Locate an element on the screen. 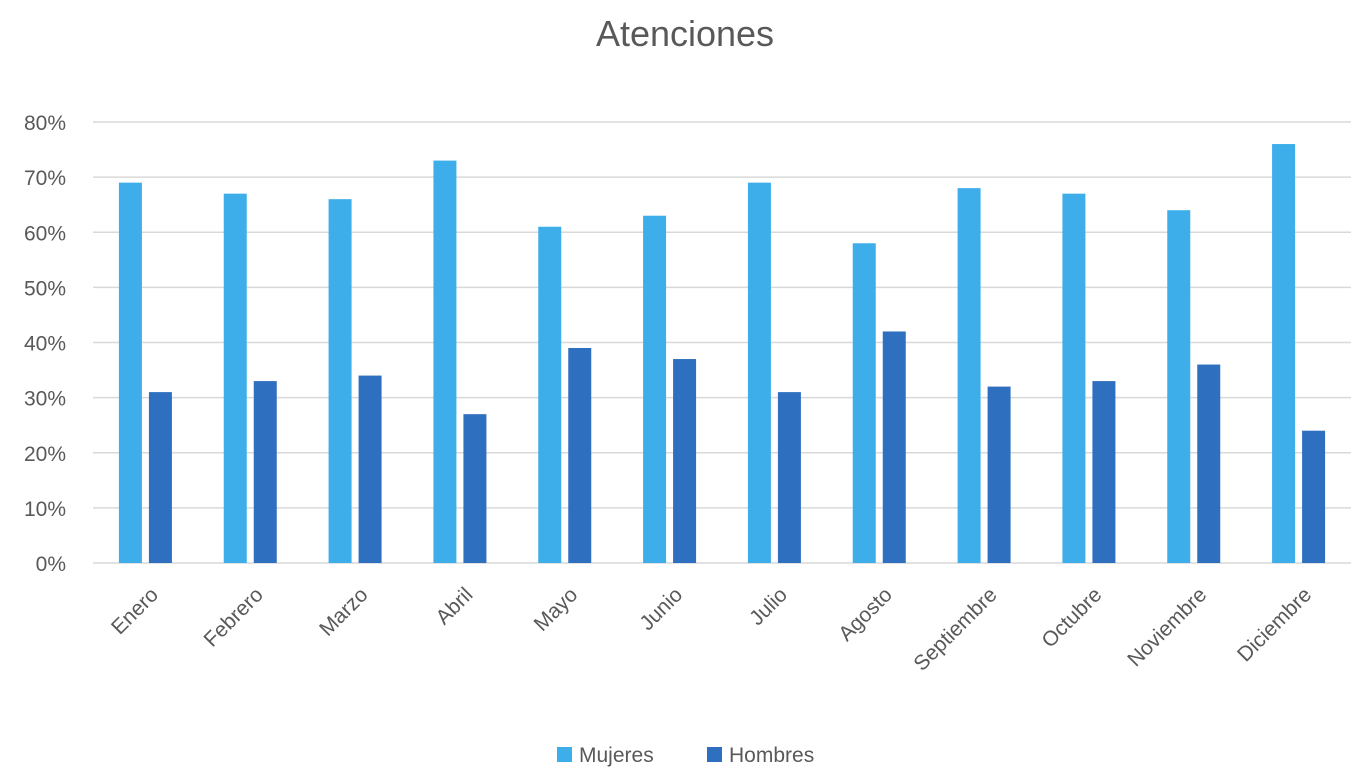 This screenshot has height=772, width=1351. bar-hombres-febrero is located at coordinates (265, 472).